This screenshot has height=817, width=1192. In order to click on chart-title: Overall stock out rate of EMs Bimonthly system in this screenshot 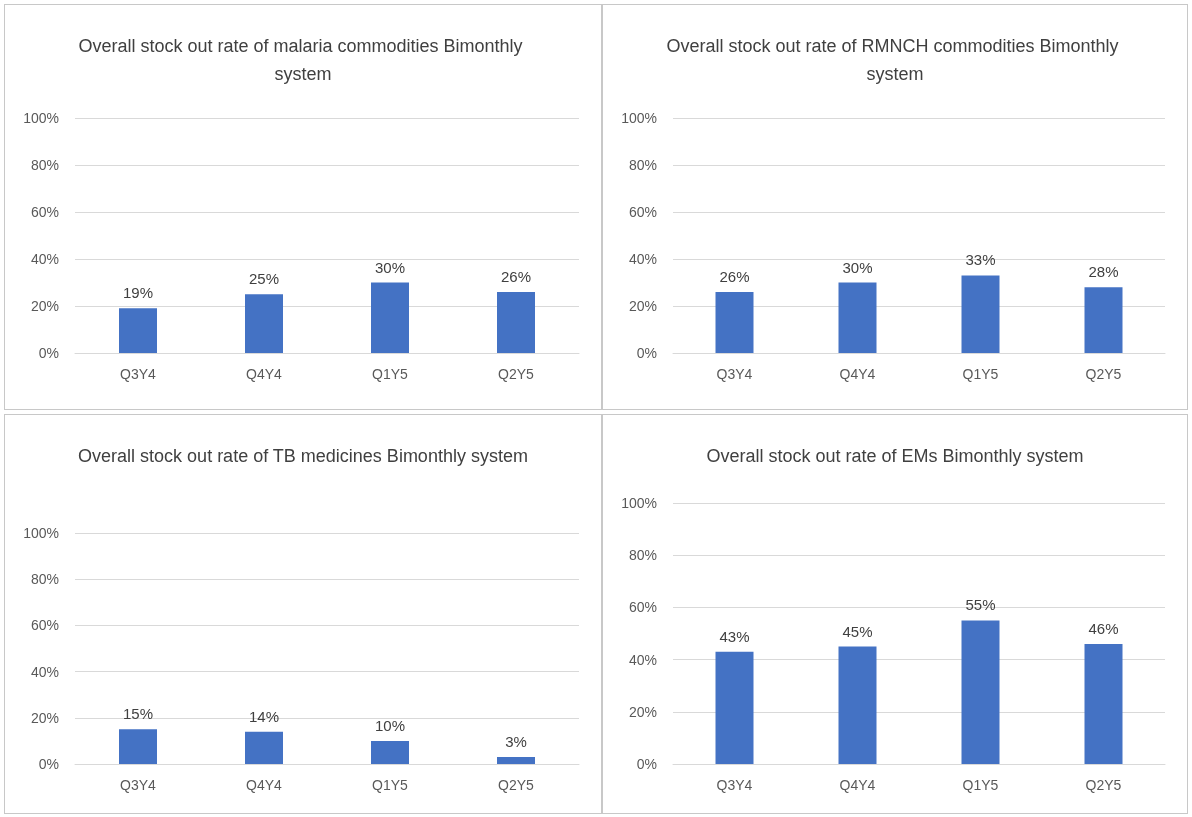, I will do `click(895, 456)`.